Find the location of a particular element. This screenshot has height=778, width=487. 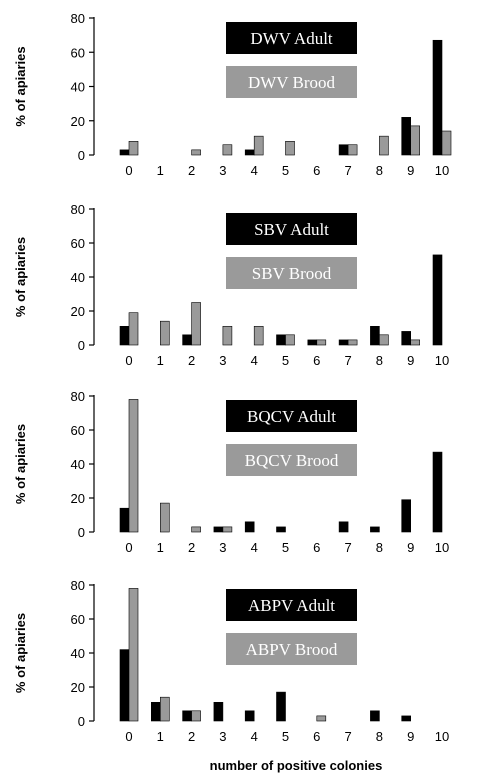

legend-label: SBV Adult is located at coordinates (291, 229).